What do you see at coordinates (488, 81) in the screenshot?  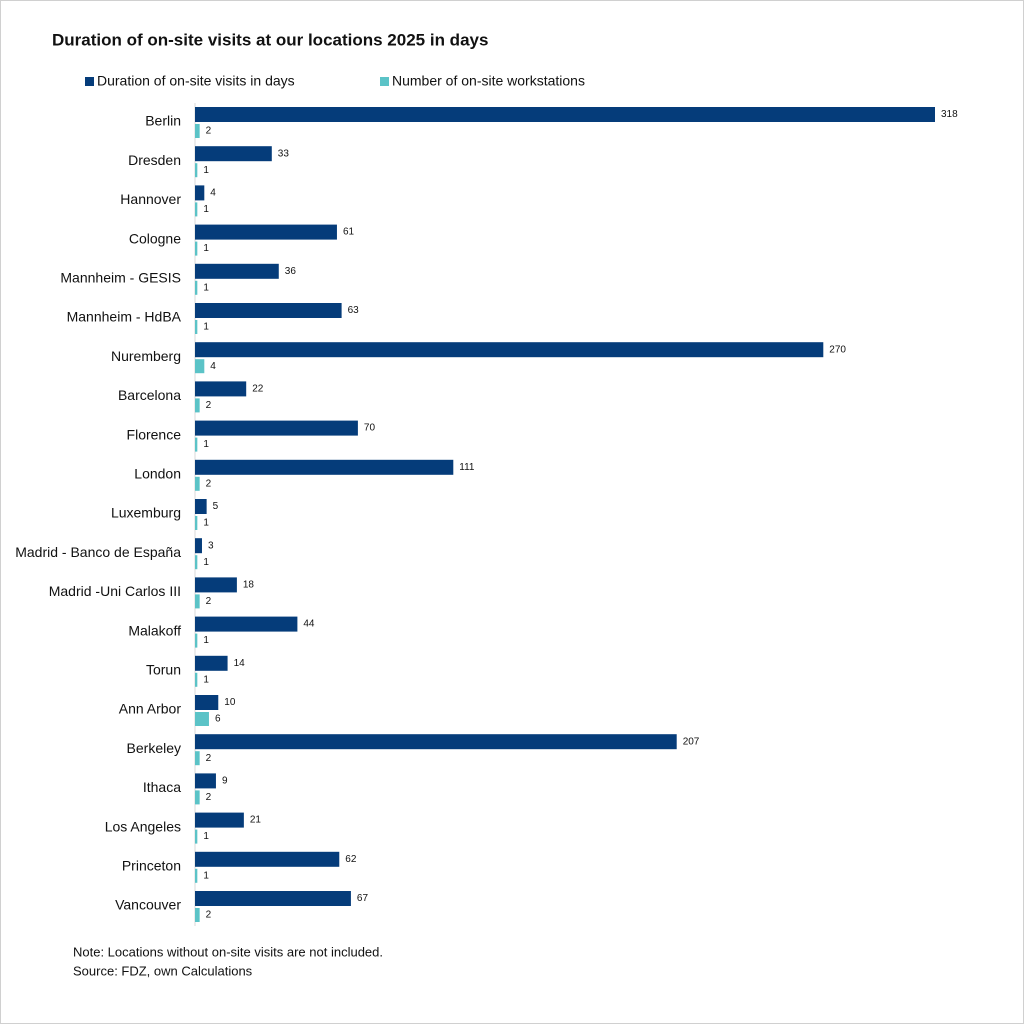 I see `legend-label: Number of on-site workstations` at bounding box center [488, 81].